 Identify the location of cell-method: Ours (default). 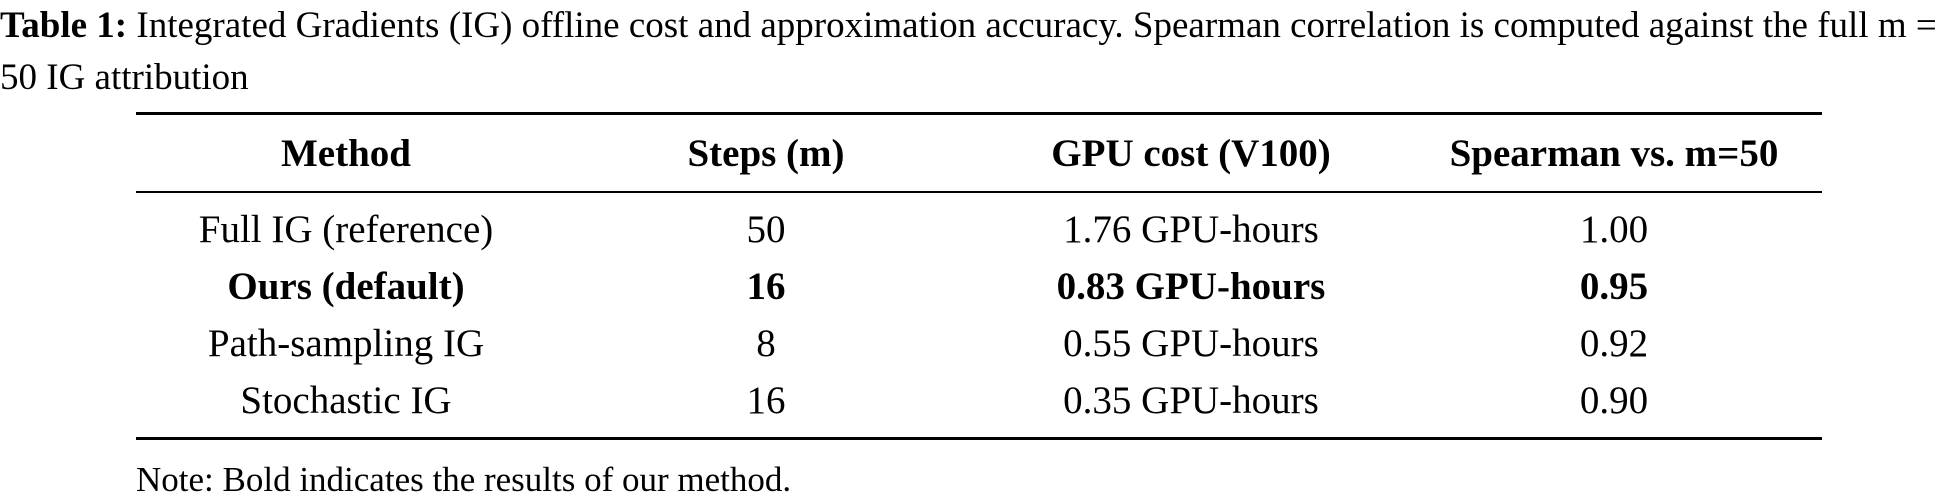
(346, 286).